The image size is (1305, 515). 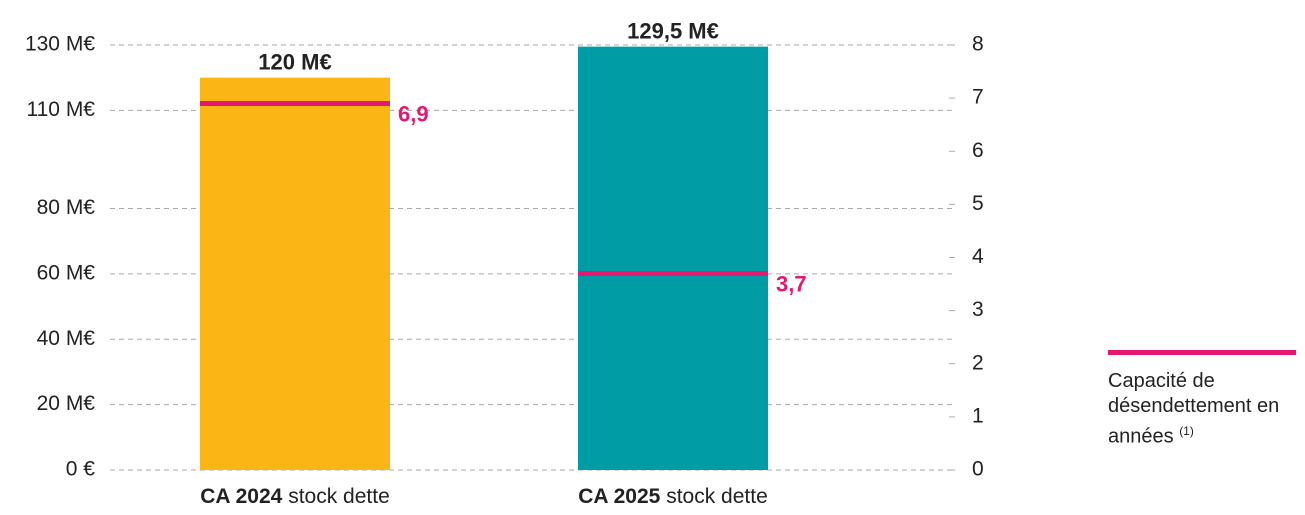 What do you see at coordinates (1202, 352) in the screenshot?
I see `legend-swatch` at bounding box center [1202, 352].